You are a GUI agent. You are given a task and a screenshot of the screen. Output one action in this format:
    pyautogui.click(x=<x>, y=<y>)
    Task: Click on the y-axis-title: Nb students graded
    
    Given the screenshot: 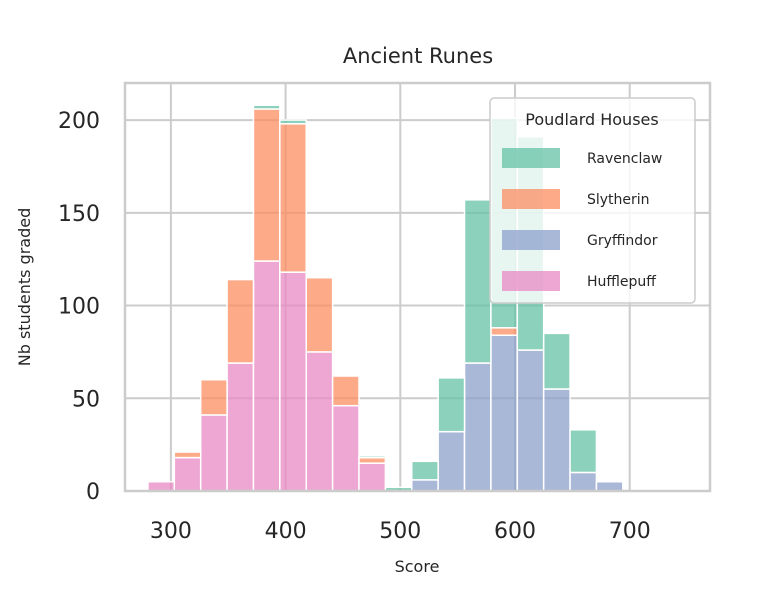 What is the action you would take?
    pyautogui.click(x=24, y=287)
    